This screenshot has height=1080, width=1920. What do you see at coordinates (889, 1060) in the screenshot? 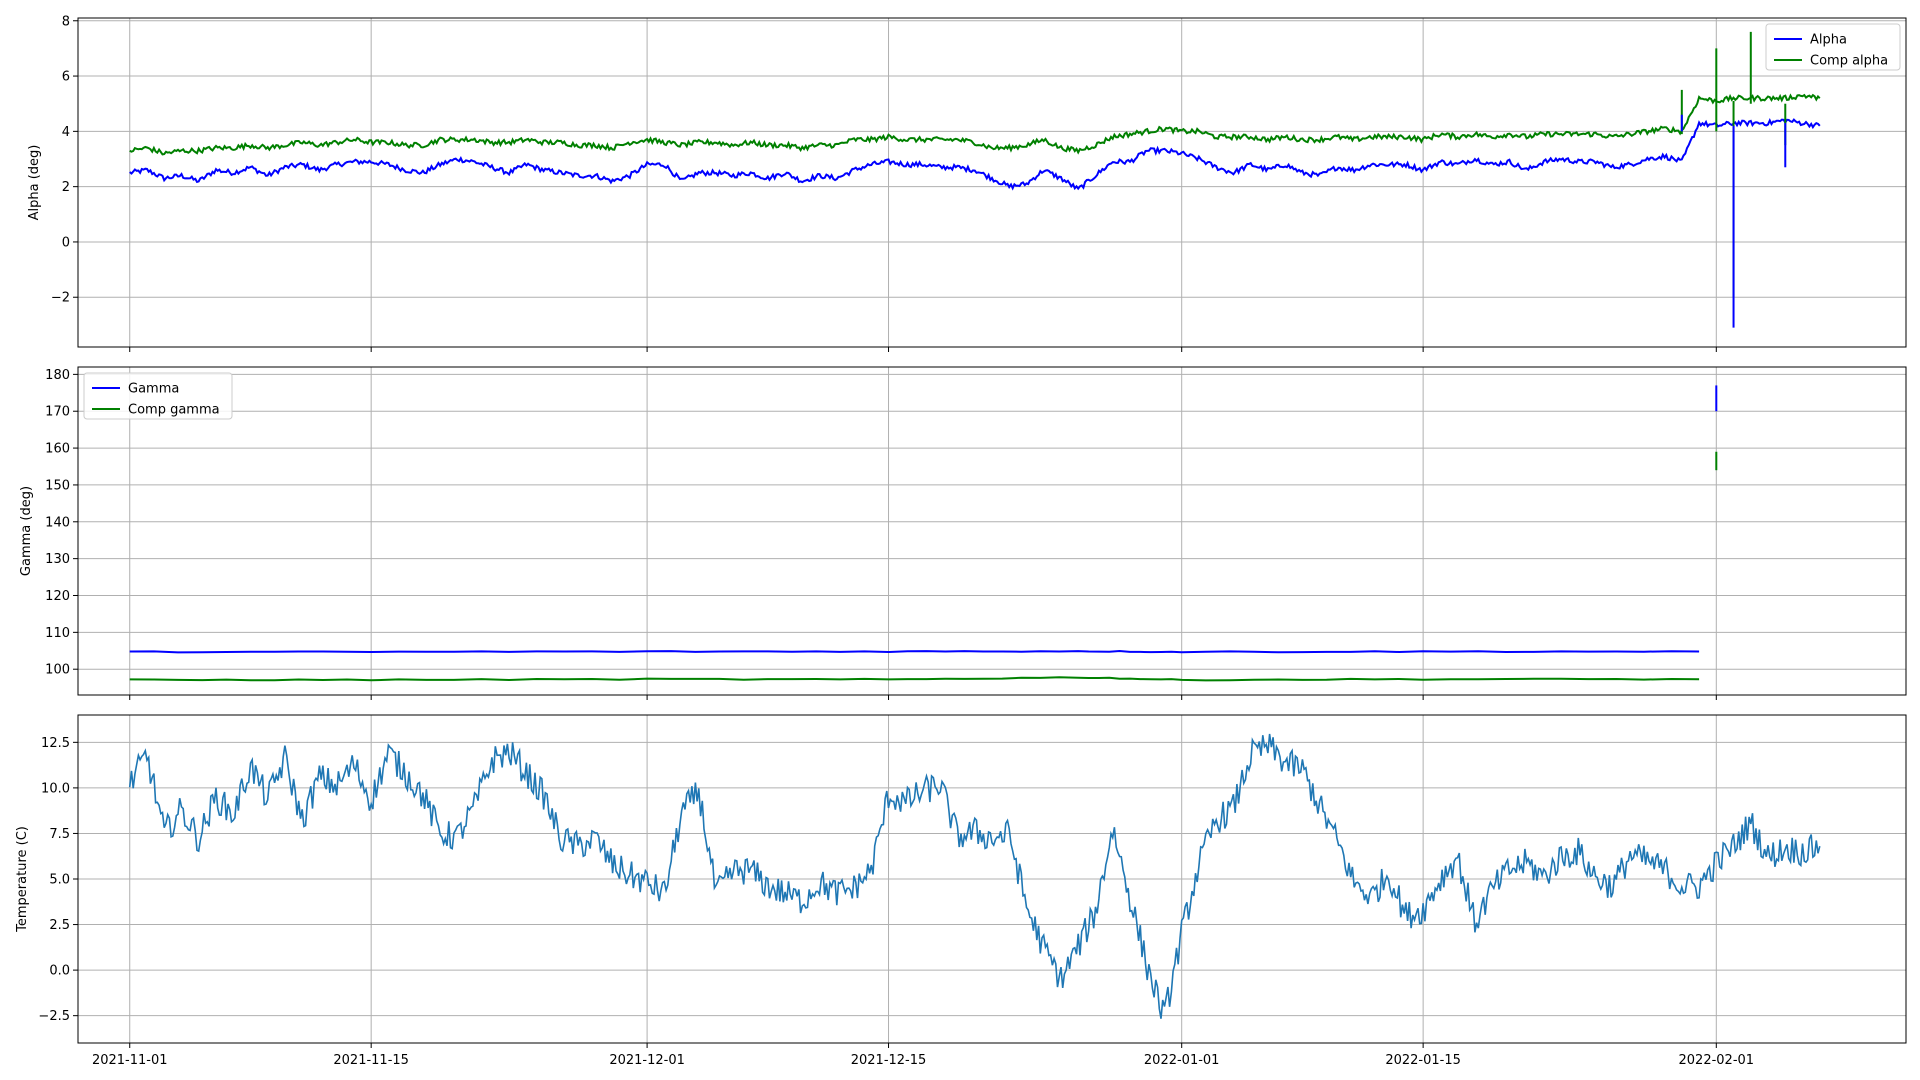
I see `x-tick-label: 2021-12-15` at bounding box center [889, 1060].